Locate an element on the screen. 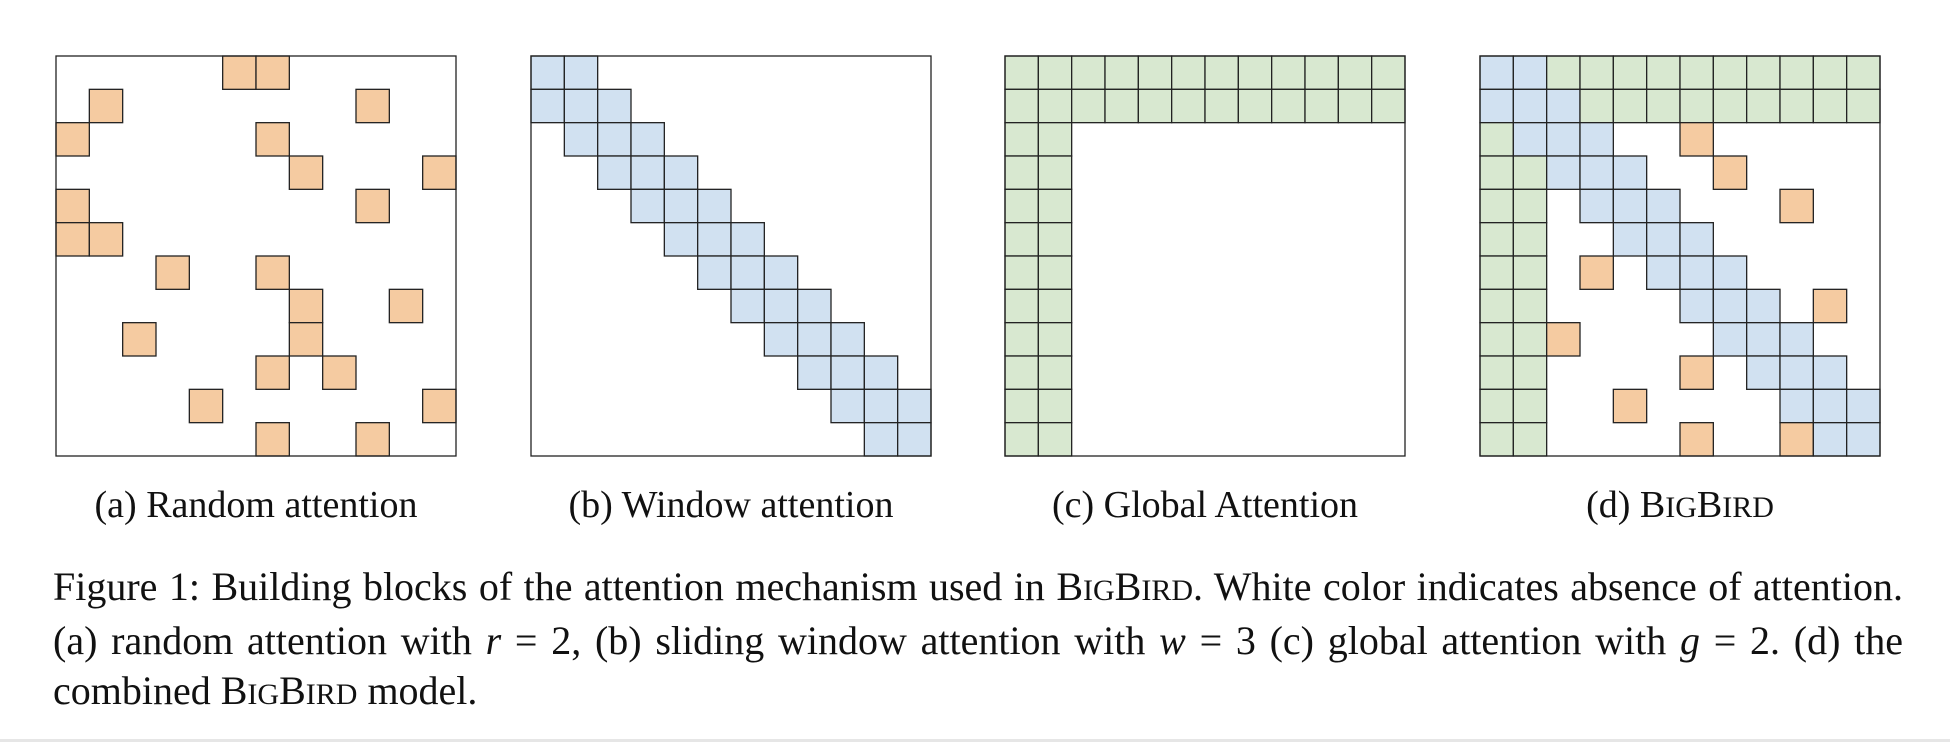  panel-bigbird-attention is located at coordinates (1680, 256).